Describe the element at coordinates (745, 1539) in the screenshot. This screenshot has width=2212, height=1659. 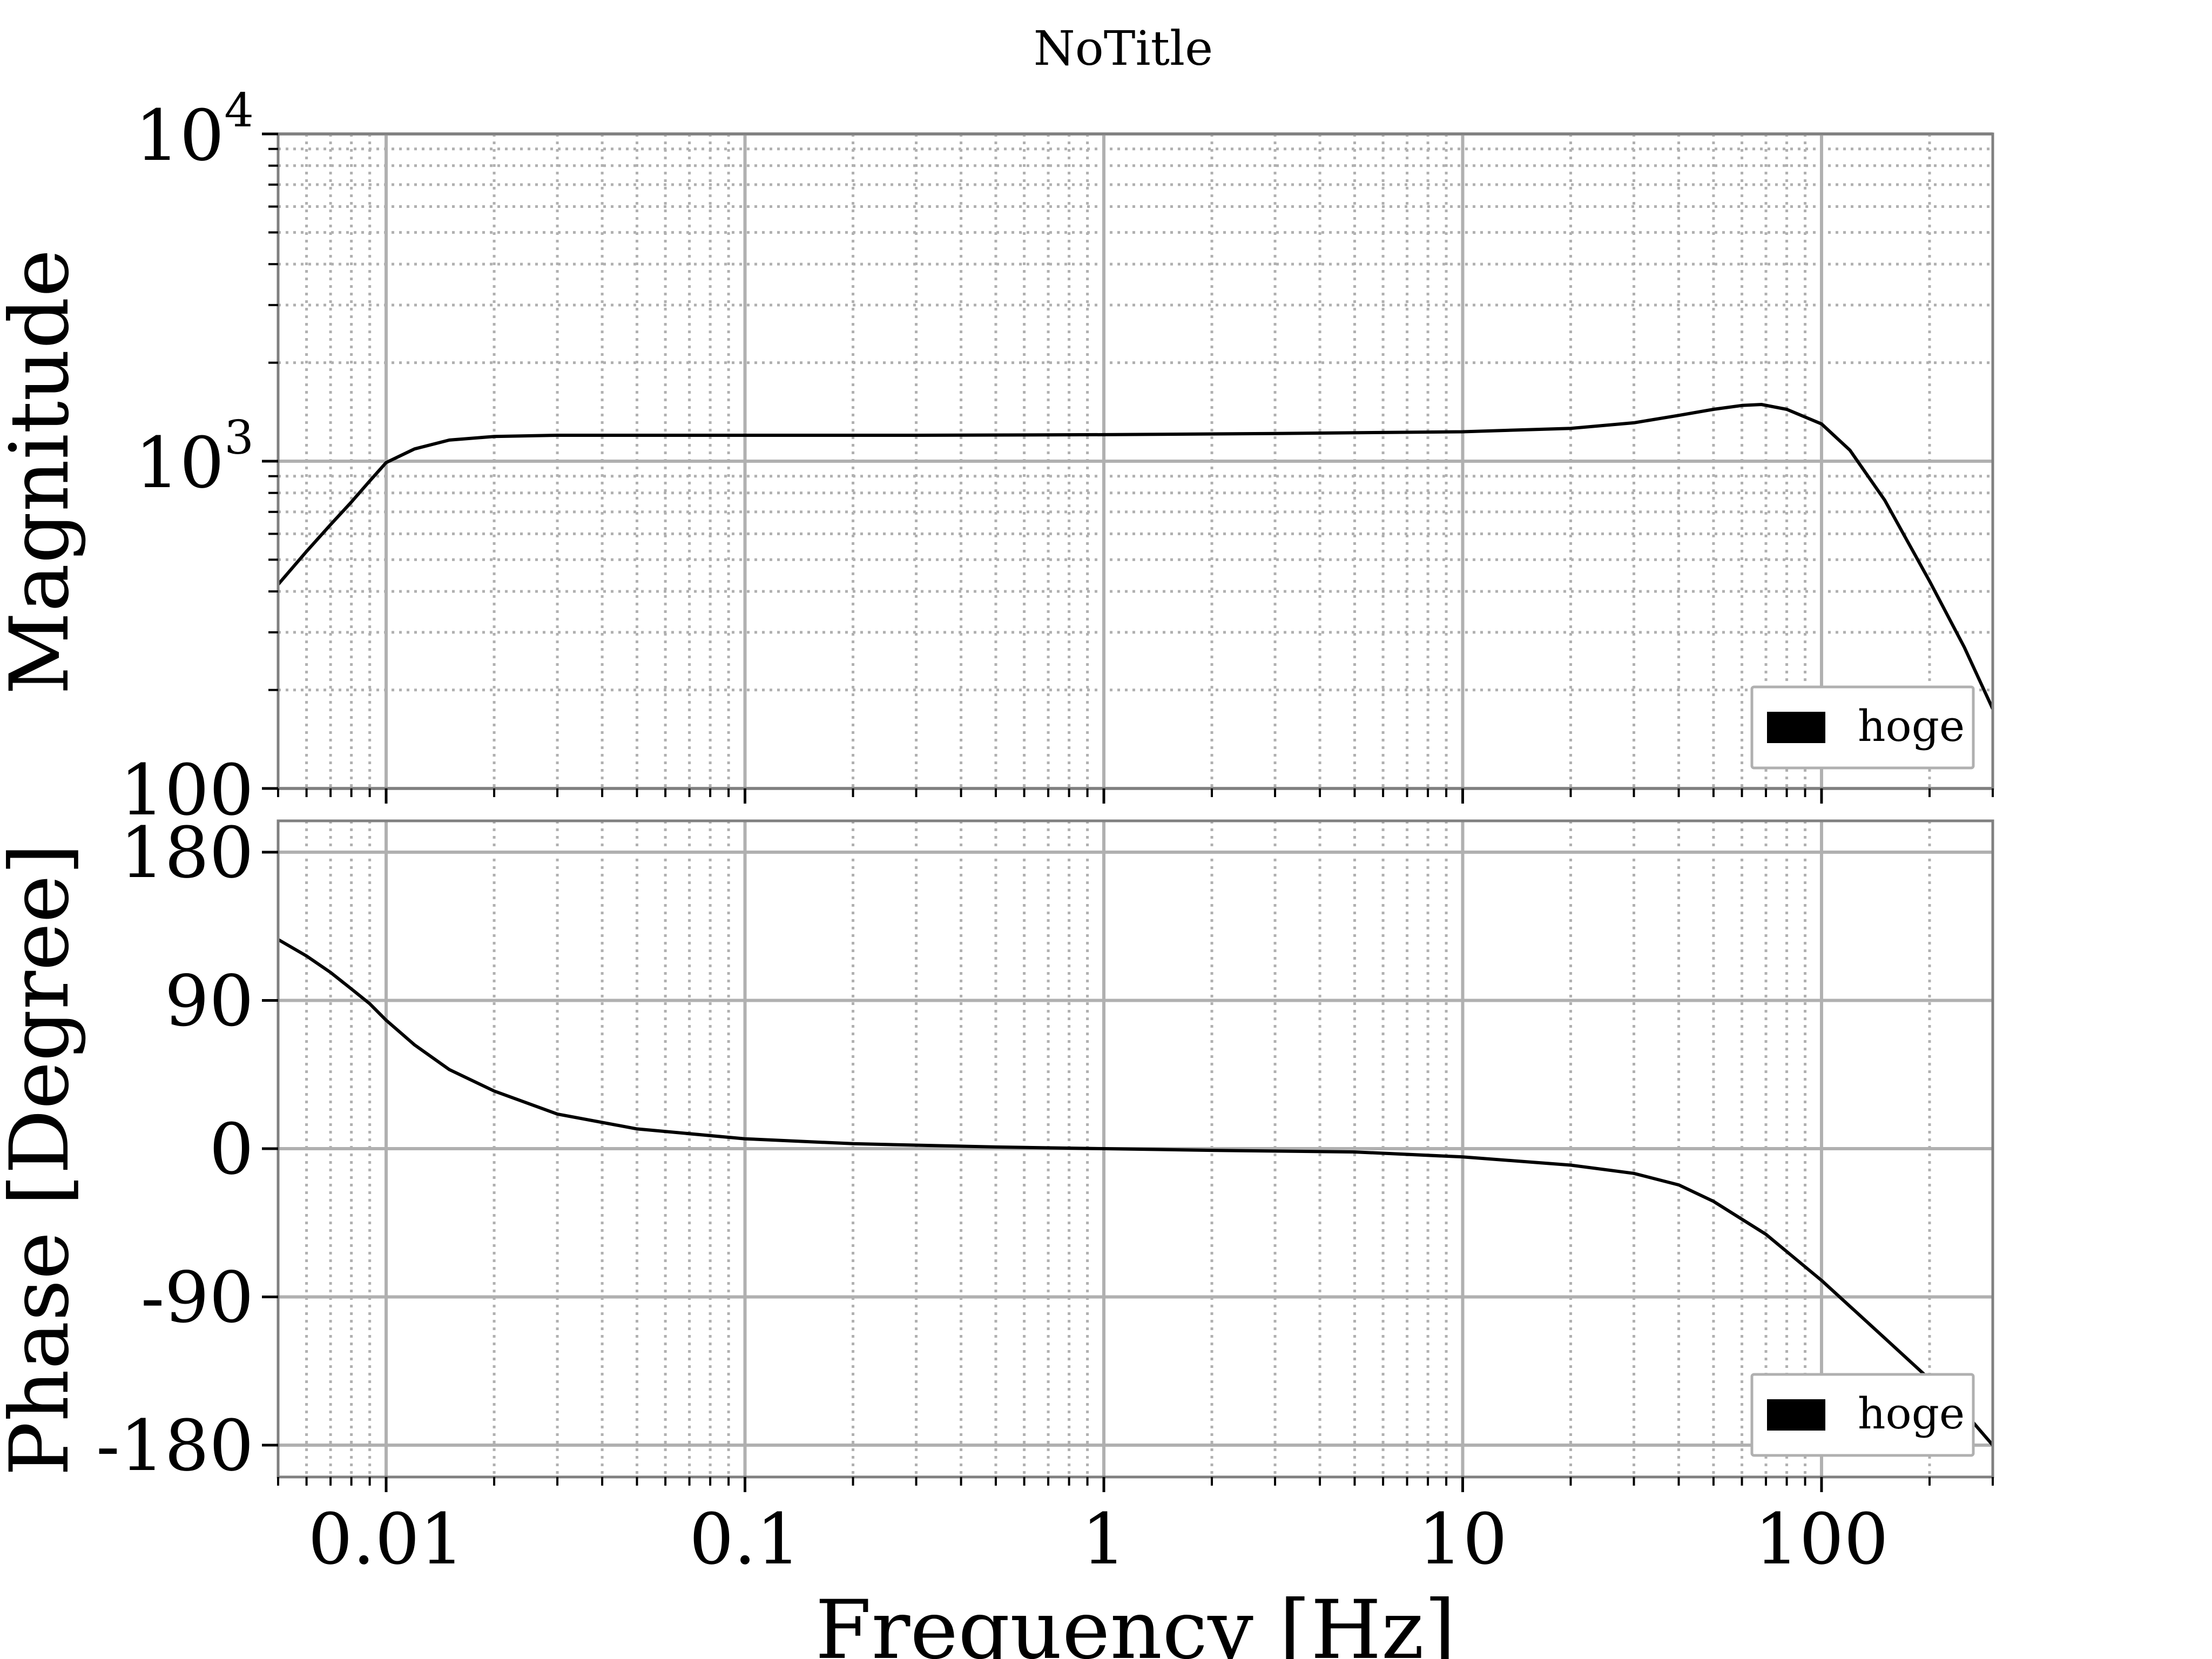
I see `phase-x-tick-label: 0.1` at that location.